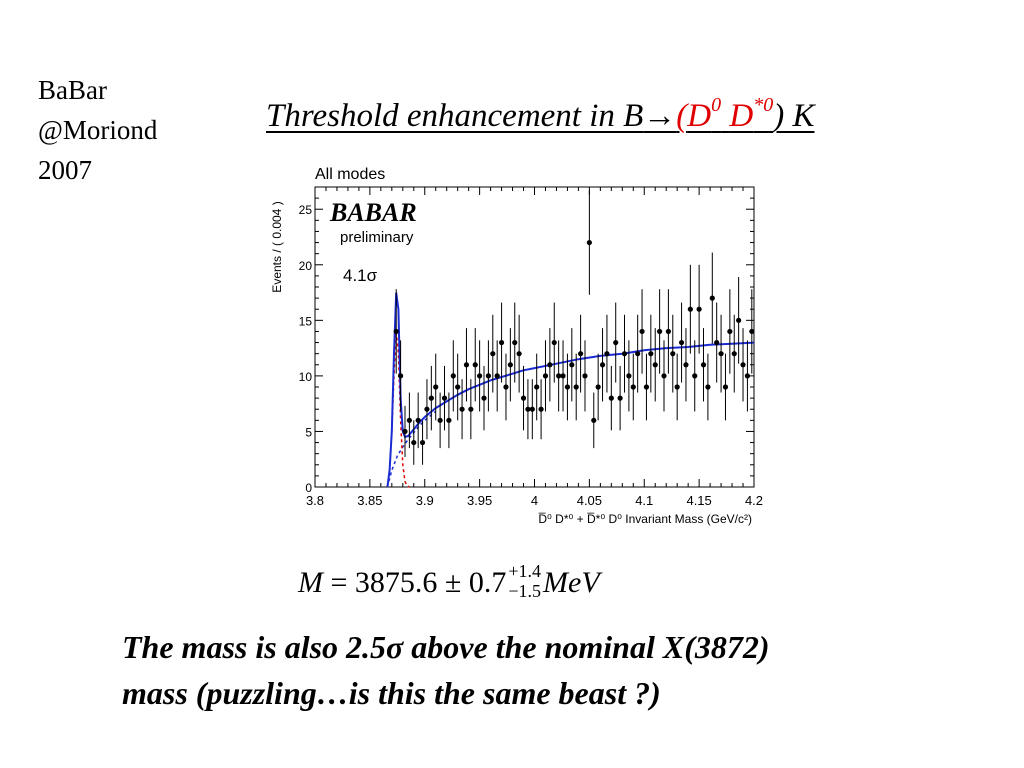 The image size is (1024, 768). I want to click on babar-logo: BABAR, so click(373, 212).